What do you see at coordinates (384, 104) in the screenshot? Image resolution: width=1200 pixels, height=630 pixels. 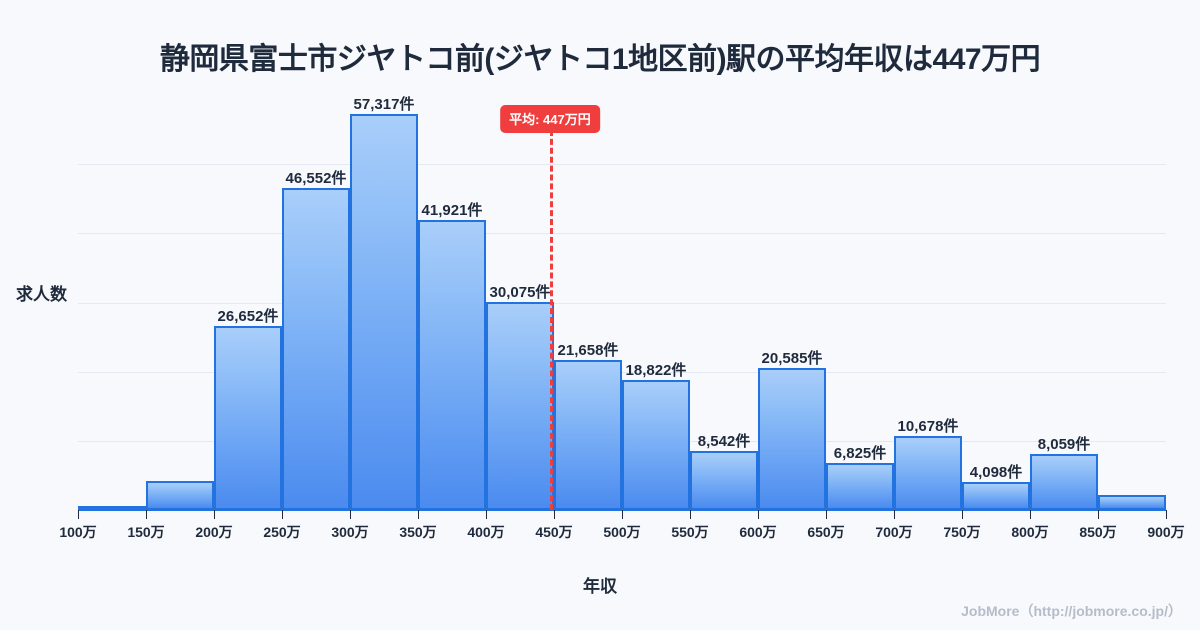 I see `bar-value-label: 57,317件` at bounding box center [384, 104].